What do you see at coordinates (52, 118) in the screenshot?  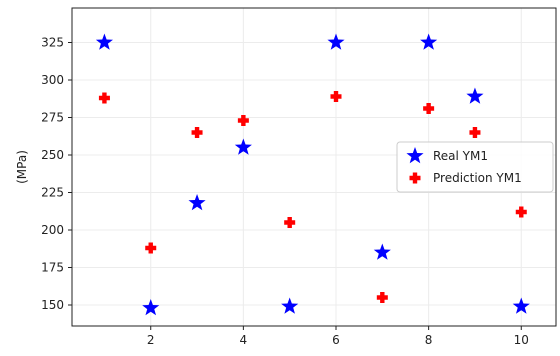 I see `y-tick-label: 275` at bounding box center [52, 118].